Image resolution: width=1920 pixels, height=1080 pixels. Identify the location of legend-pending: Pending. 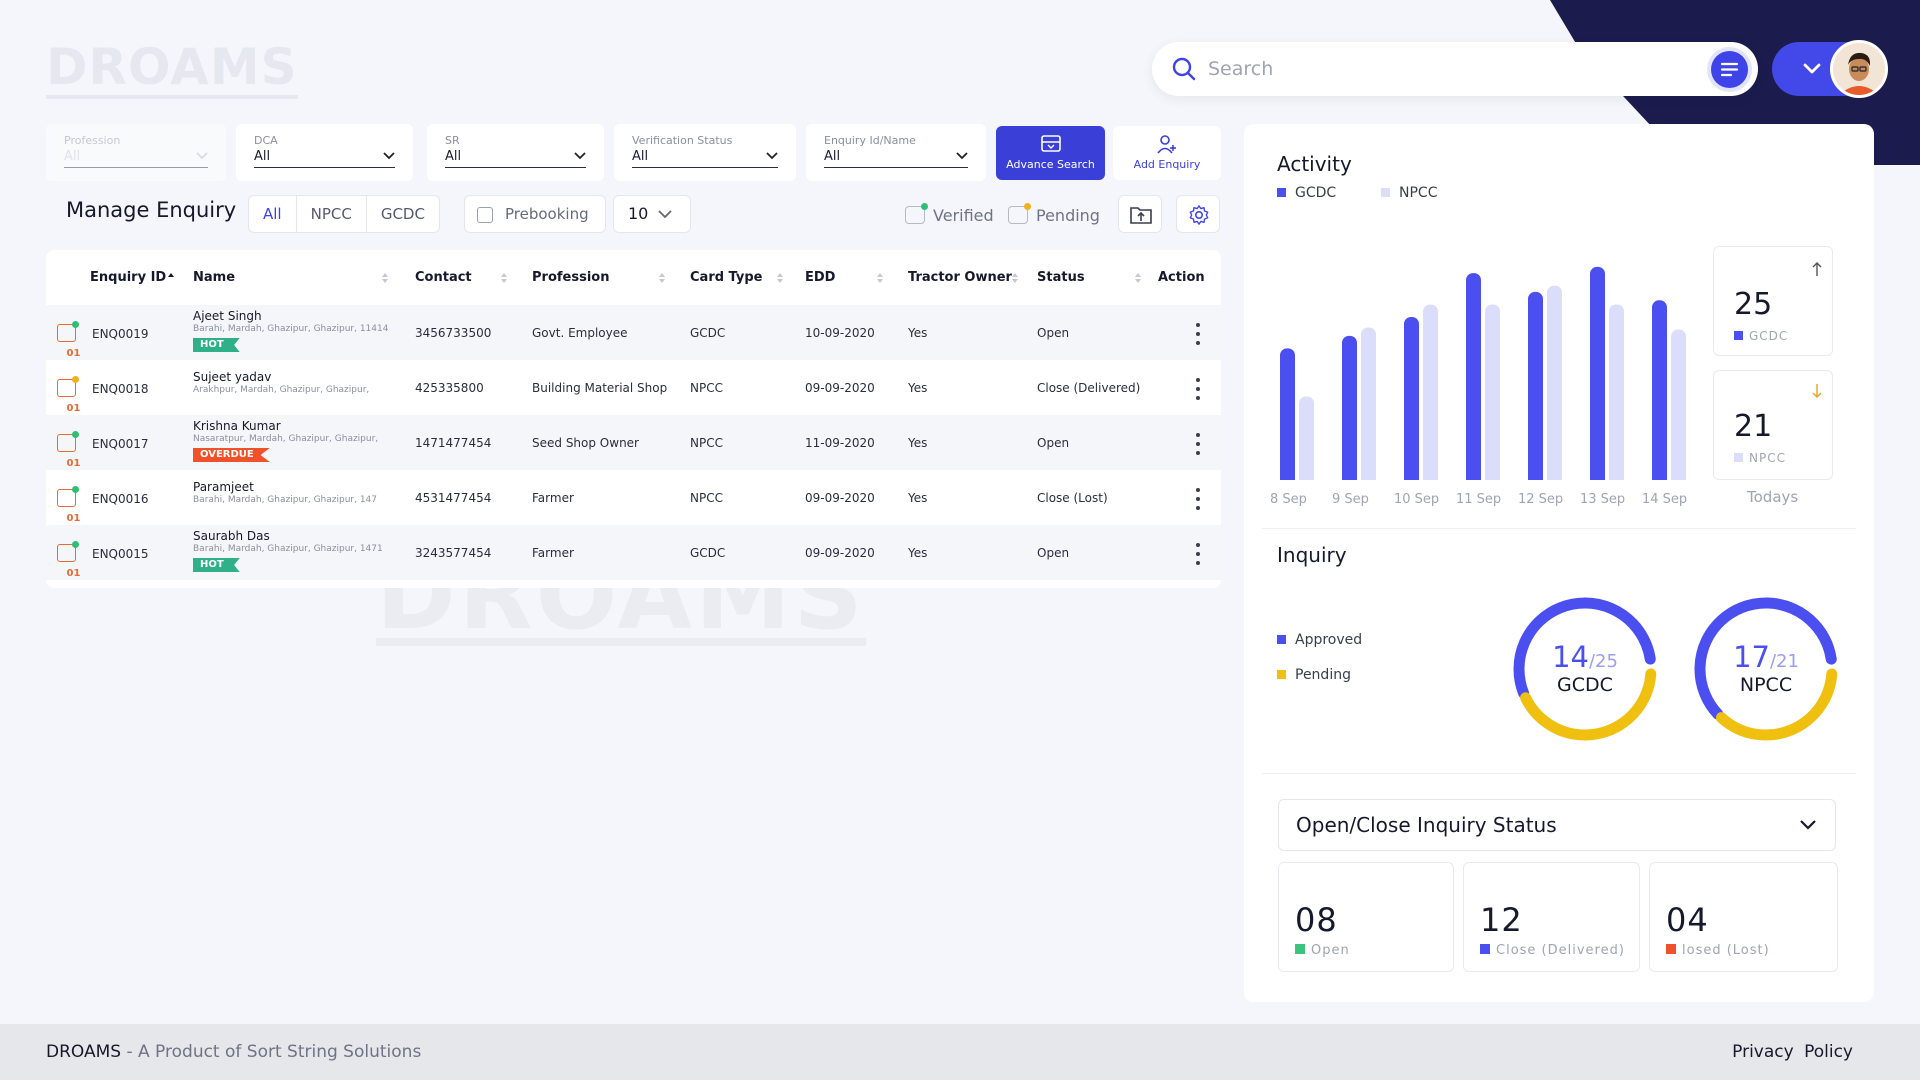
(1314, 675).